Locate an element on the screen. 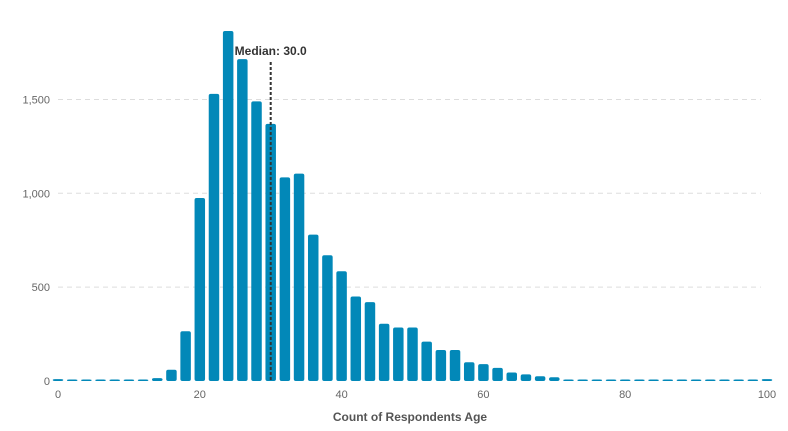 The width and height of the screenshot is (788, 431). y-tick-label: 1,500 is located at coordinates (36, 100).